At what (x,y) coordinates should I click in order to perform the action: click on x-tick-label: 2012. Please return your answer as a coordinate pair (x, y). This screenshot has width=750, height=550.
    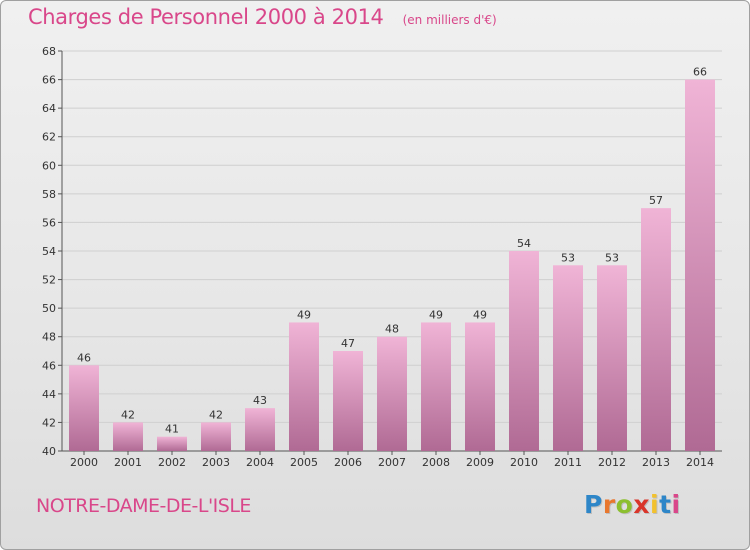
    Looking at the image, I should click on (612, 462).